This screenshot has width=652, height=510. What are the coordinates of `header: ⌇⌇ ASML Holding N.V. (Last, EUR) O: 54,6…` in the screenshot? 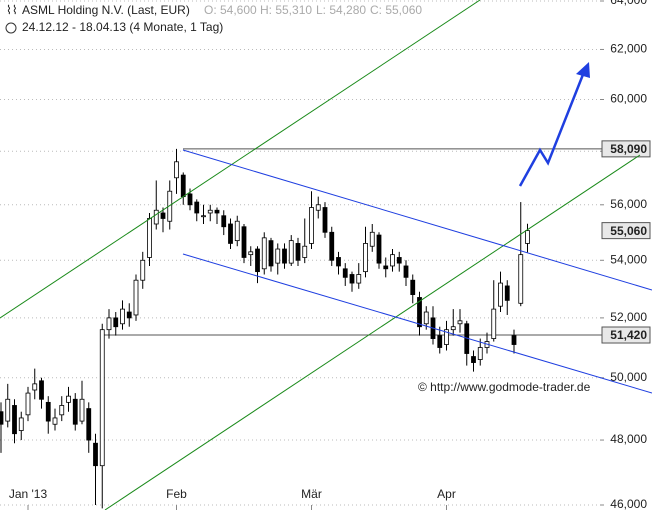 It's located at (213, 18).